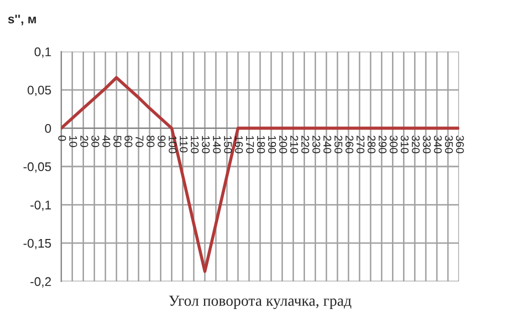 The height and width of the screenshot is (333, 510). I want to click on x-tick-label: 350, so click(448, 145).